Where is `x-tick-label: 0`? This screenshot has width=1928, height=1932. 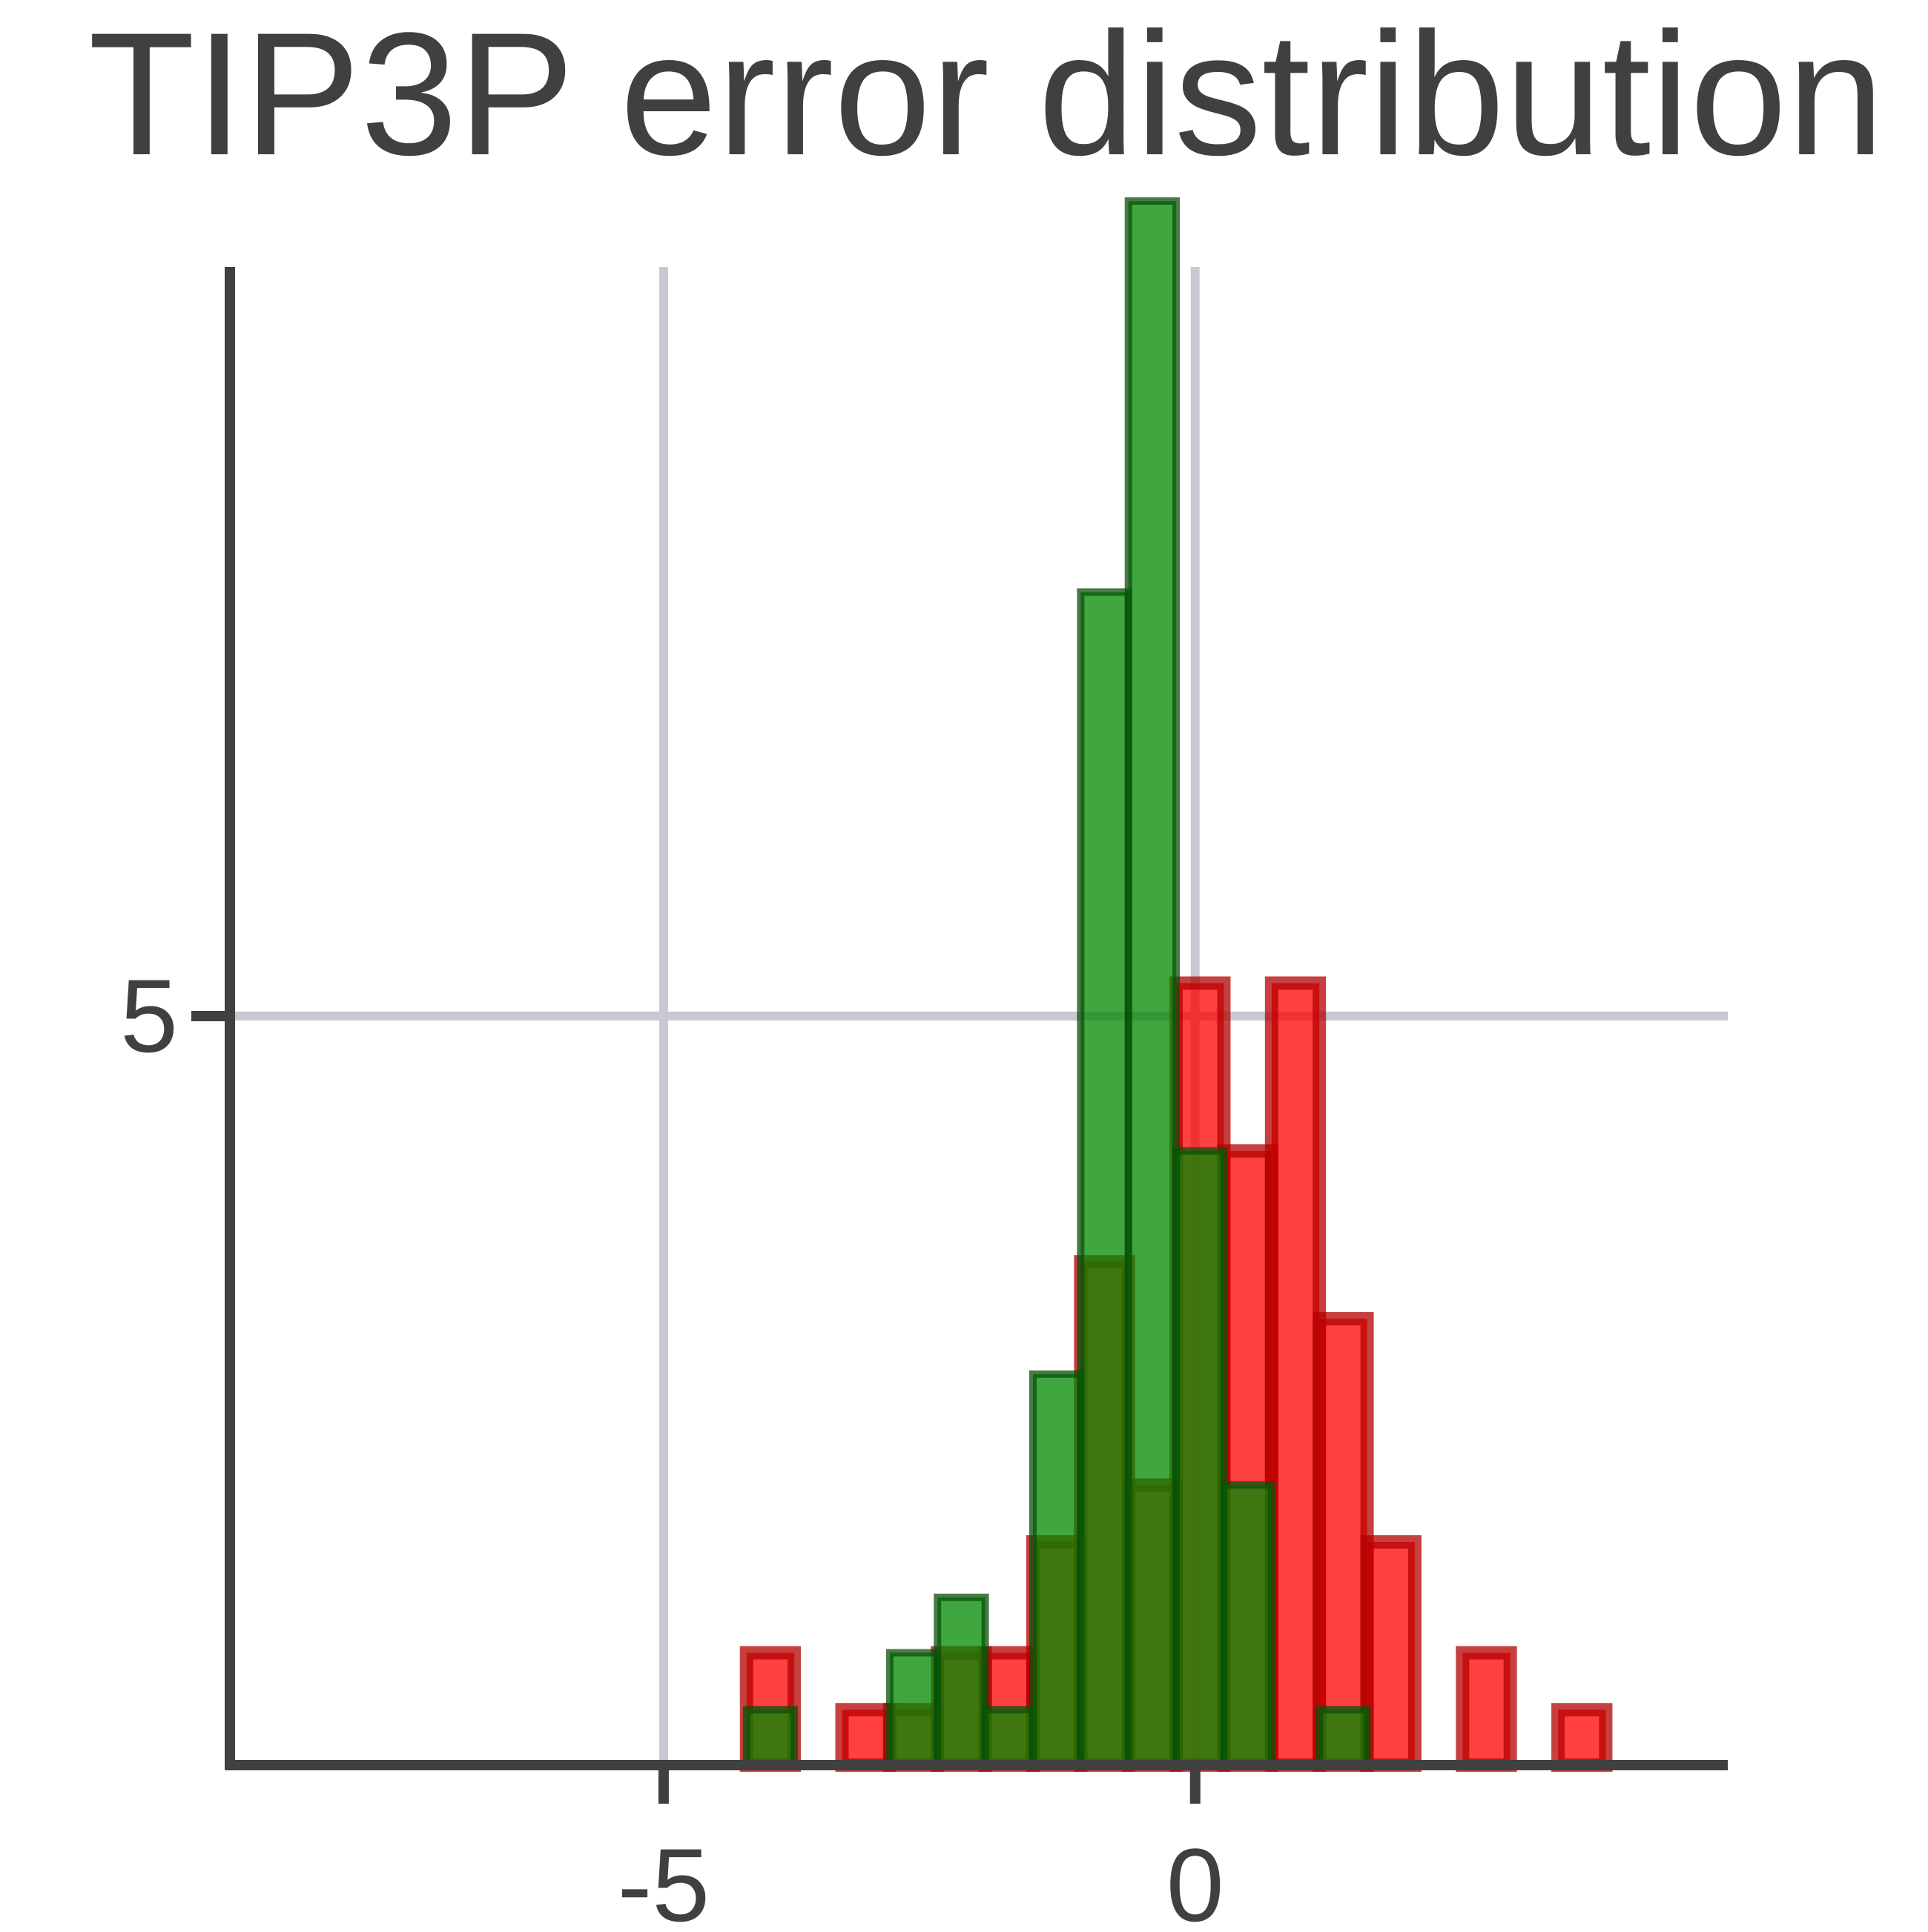
x-tick-label: 0 is located at coordinates (1195, 1877).